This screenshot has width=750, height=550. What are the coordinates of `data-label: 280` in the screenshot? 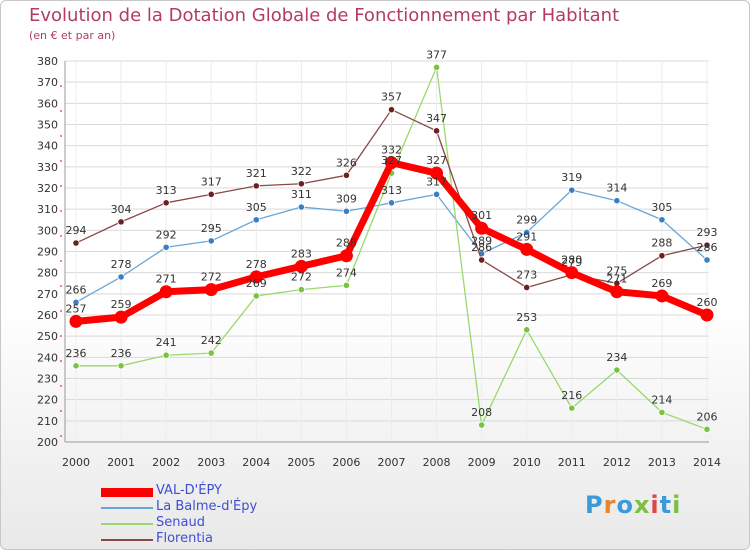 It's located at (571, 260).